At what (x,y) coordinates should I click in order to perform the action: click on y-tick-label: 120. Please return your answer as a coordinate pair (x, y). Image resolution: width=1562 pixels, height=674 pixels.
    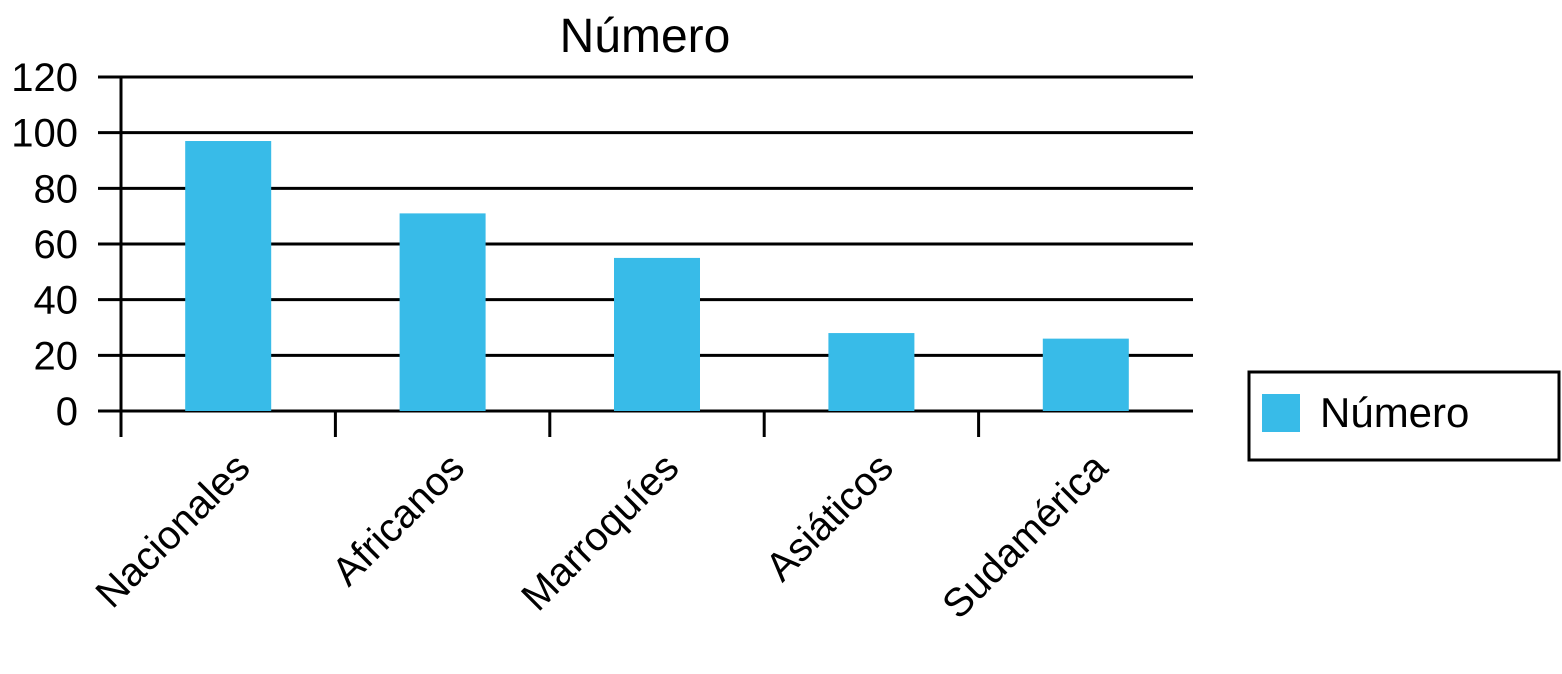
    Looking at the image, I should click on (44, 78).